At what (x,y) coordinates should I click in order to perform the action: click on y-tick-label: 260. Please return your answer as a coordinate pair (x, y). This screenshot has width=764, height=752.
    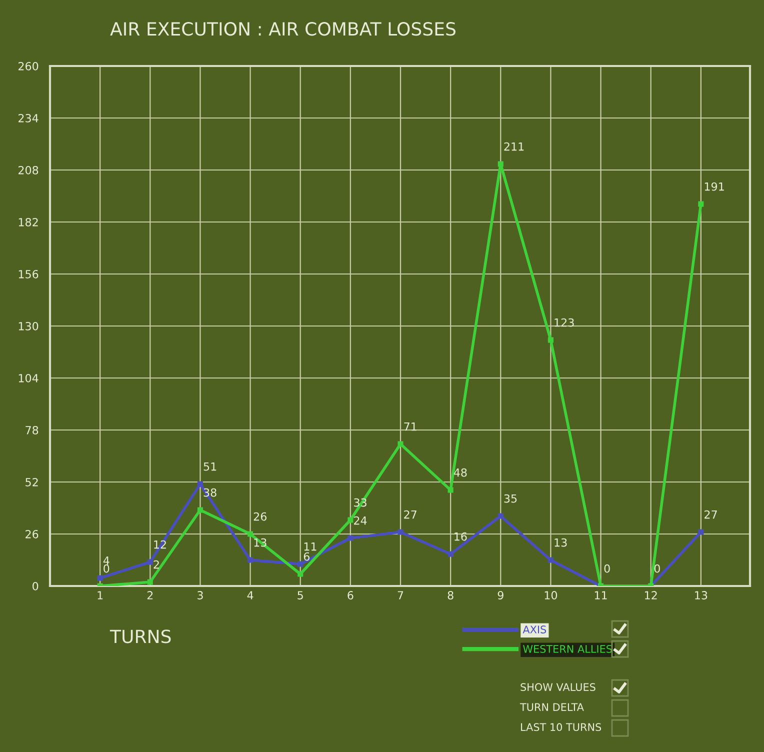
    Looking at the image, I should click on (28, 66).